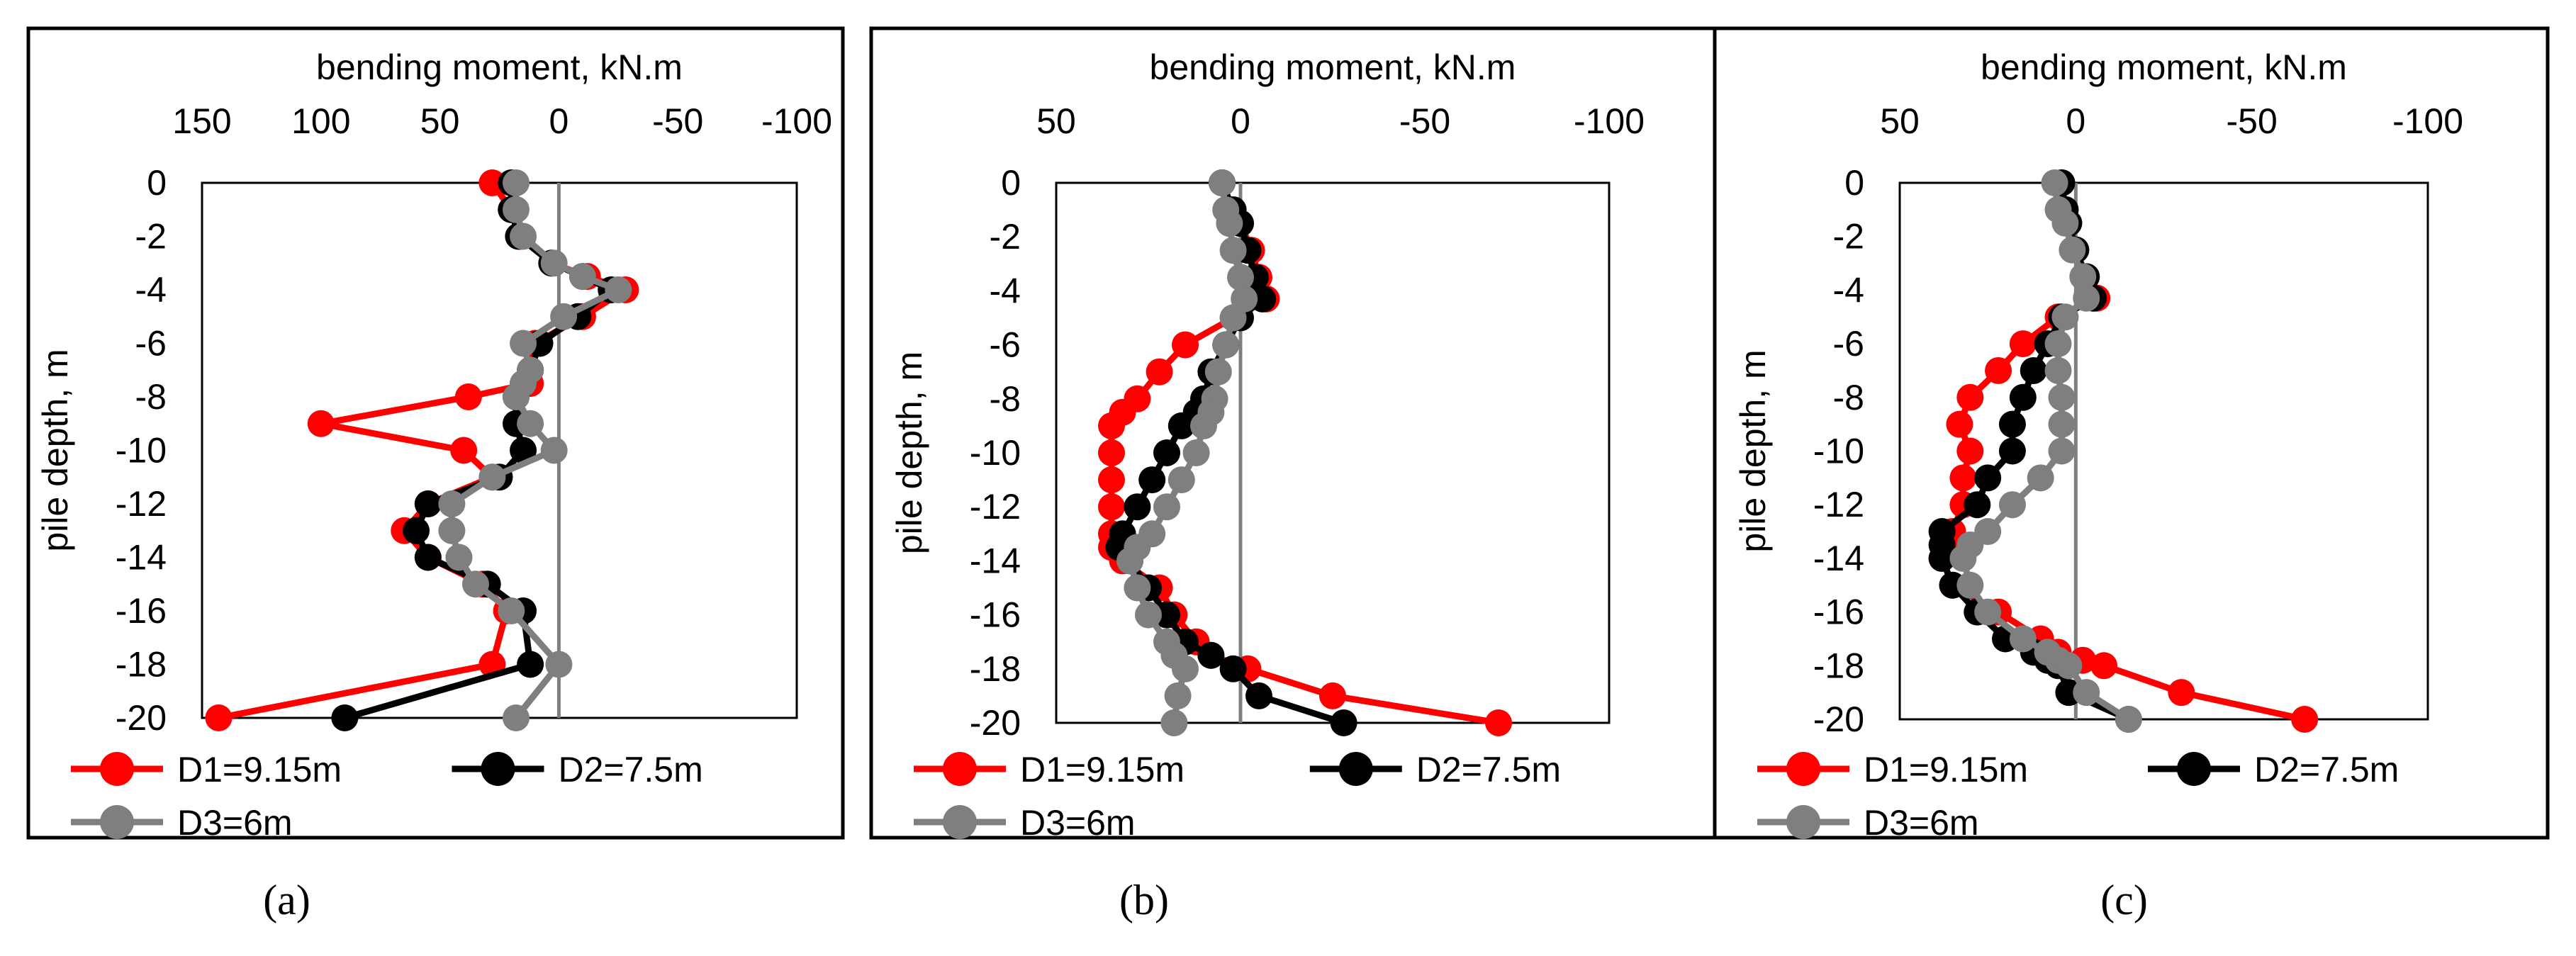 The height and width of the screenshot is (956, 2576). Describe the element at coordinates (1102, 769) in the screenshot. I see `legend-label: D1=9.15m` at that location.